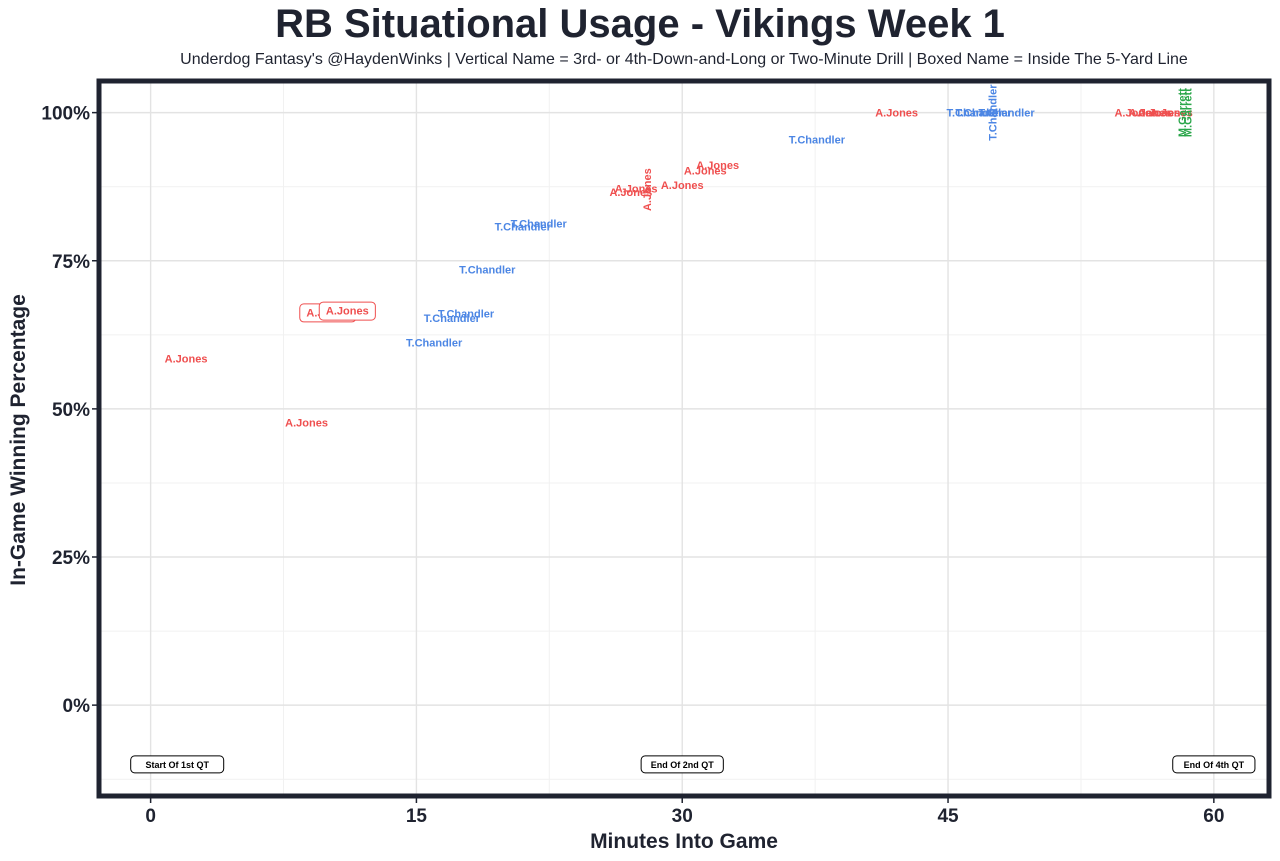 The image size is (1280, 861). Describe the element at coordinates (648, 189) in the screenshot. I see `point-label-vertical: A.Jones` at that location.